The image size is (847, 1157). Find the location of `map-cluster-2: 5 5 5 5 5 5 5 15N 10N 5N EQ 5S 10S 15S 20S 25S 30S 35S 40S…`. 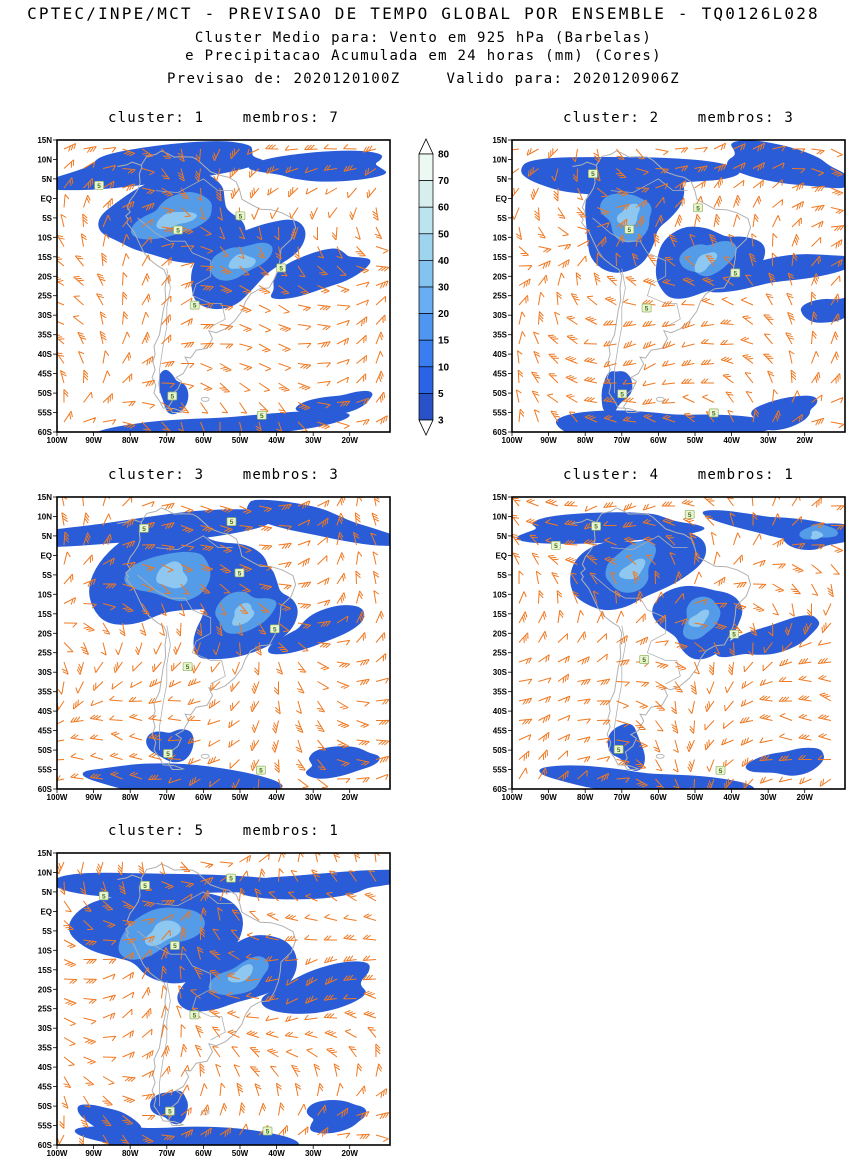

map-cluster-2: 5 5 5 5 5 5 5 15N 10N 5N EQ 5S 10S 15S 20S 25S 30S 35S 40S… is located at coordinates (669, 290).